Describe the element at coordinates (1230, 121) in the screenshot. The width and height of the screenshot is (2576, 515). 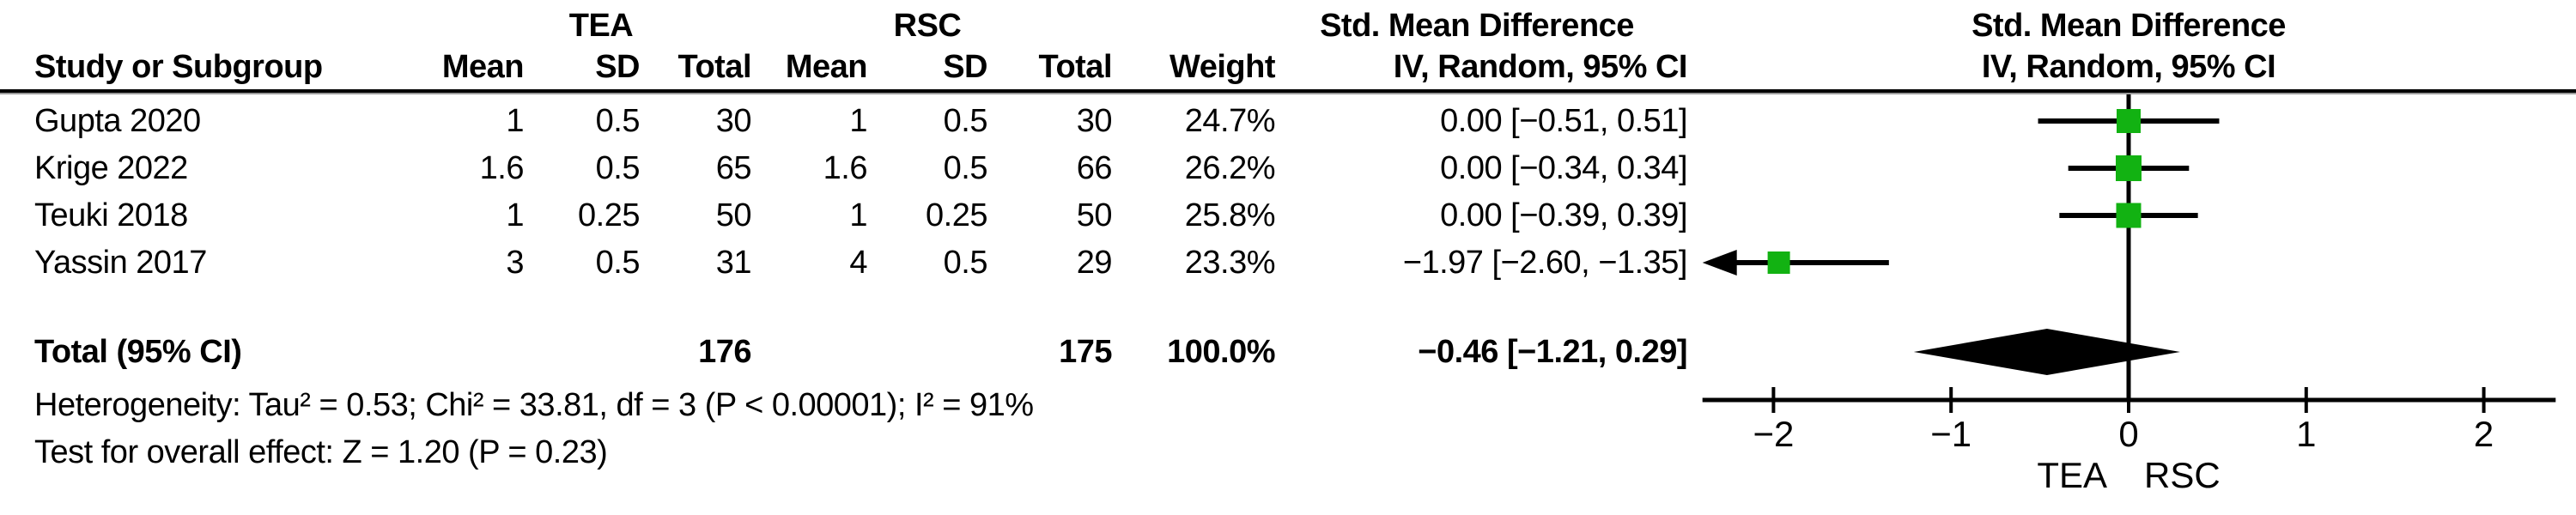
I see `weight-value: 24.7%` at that location.